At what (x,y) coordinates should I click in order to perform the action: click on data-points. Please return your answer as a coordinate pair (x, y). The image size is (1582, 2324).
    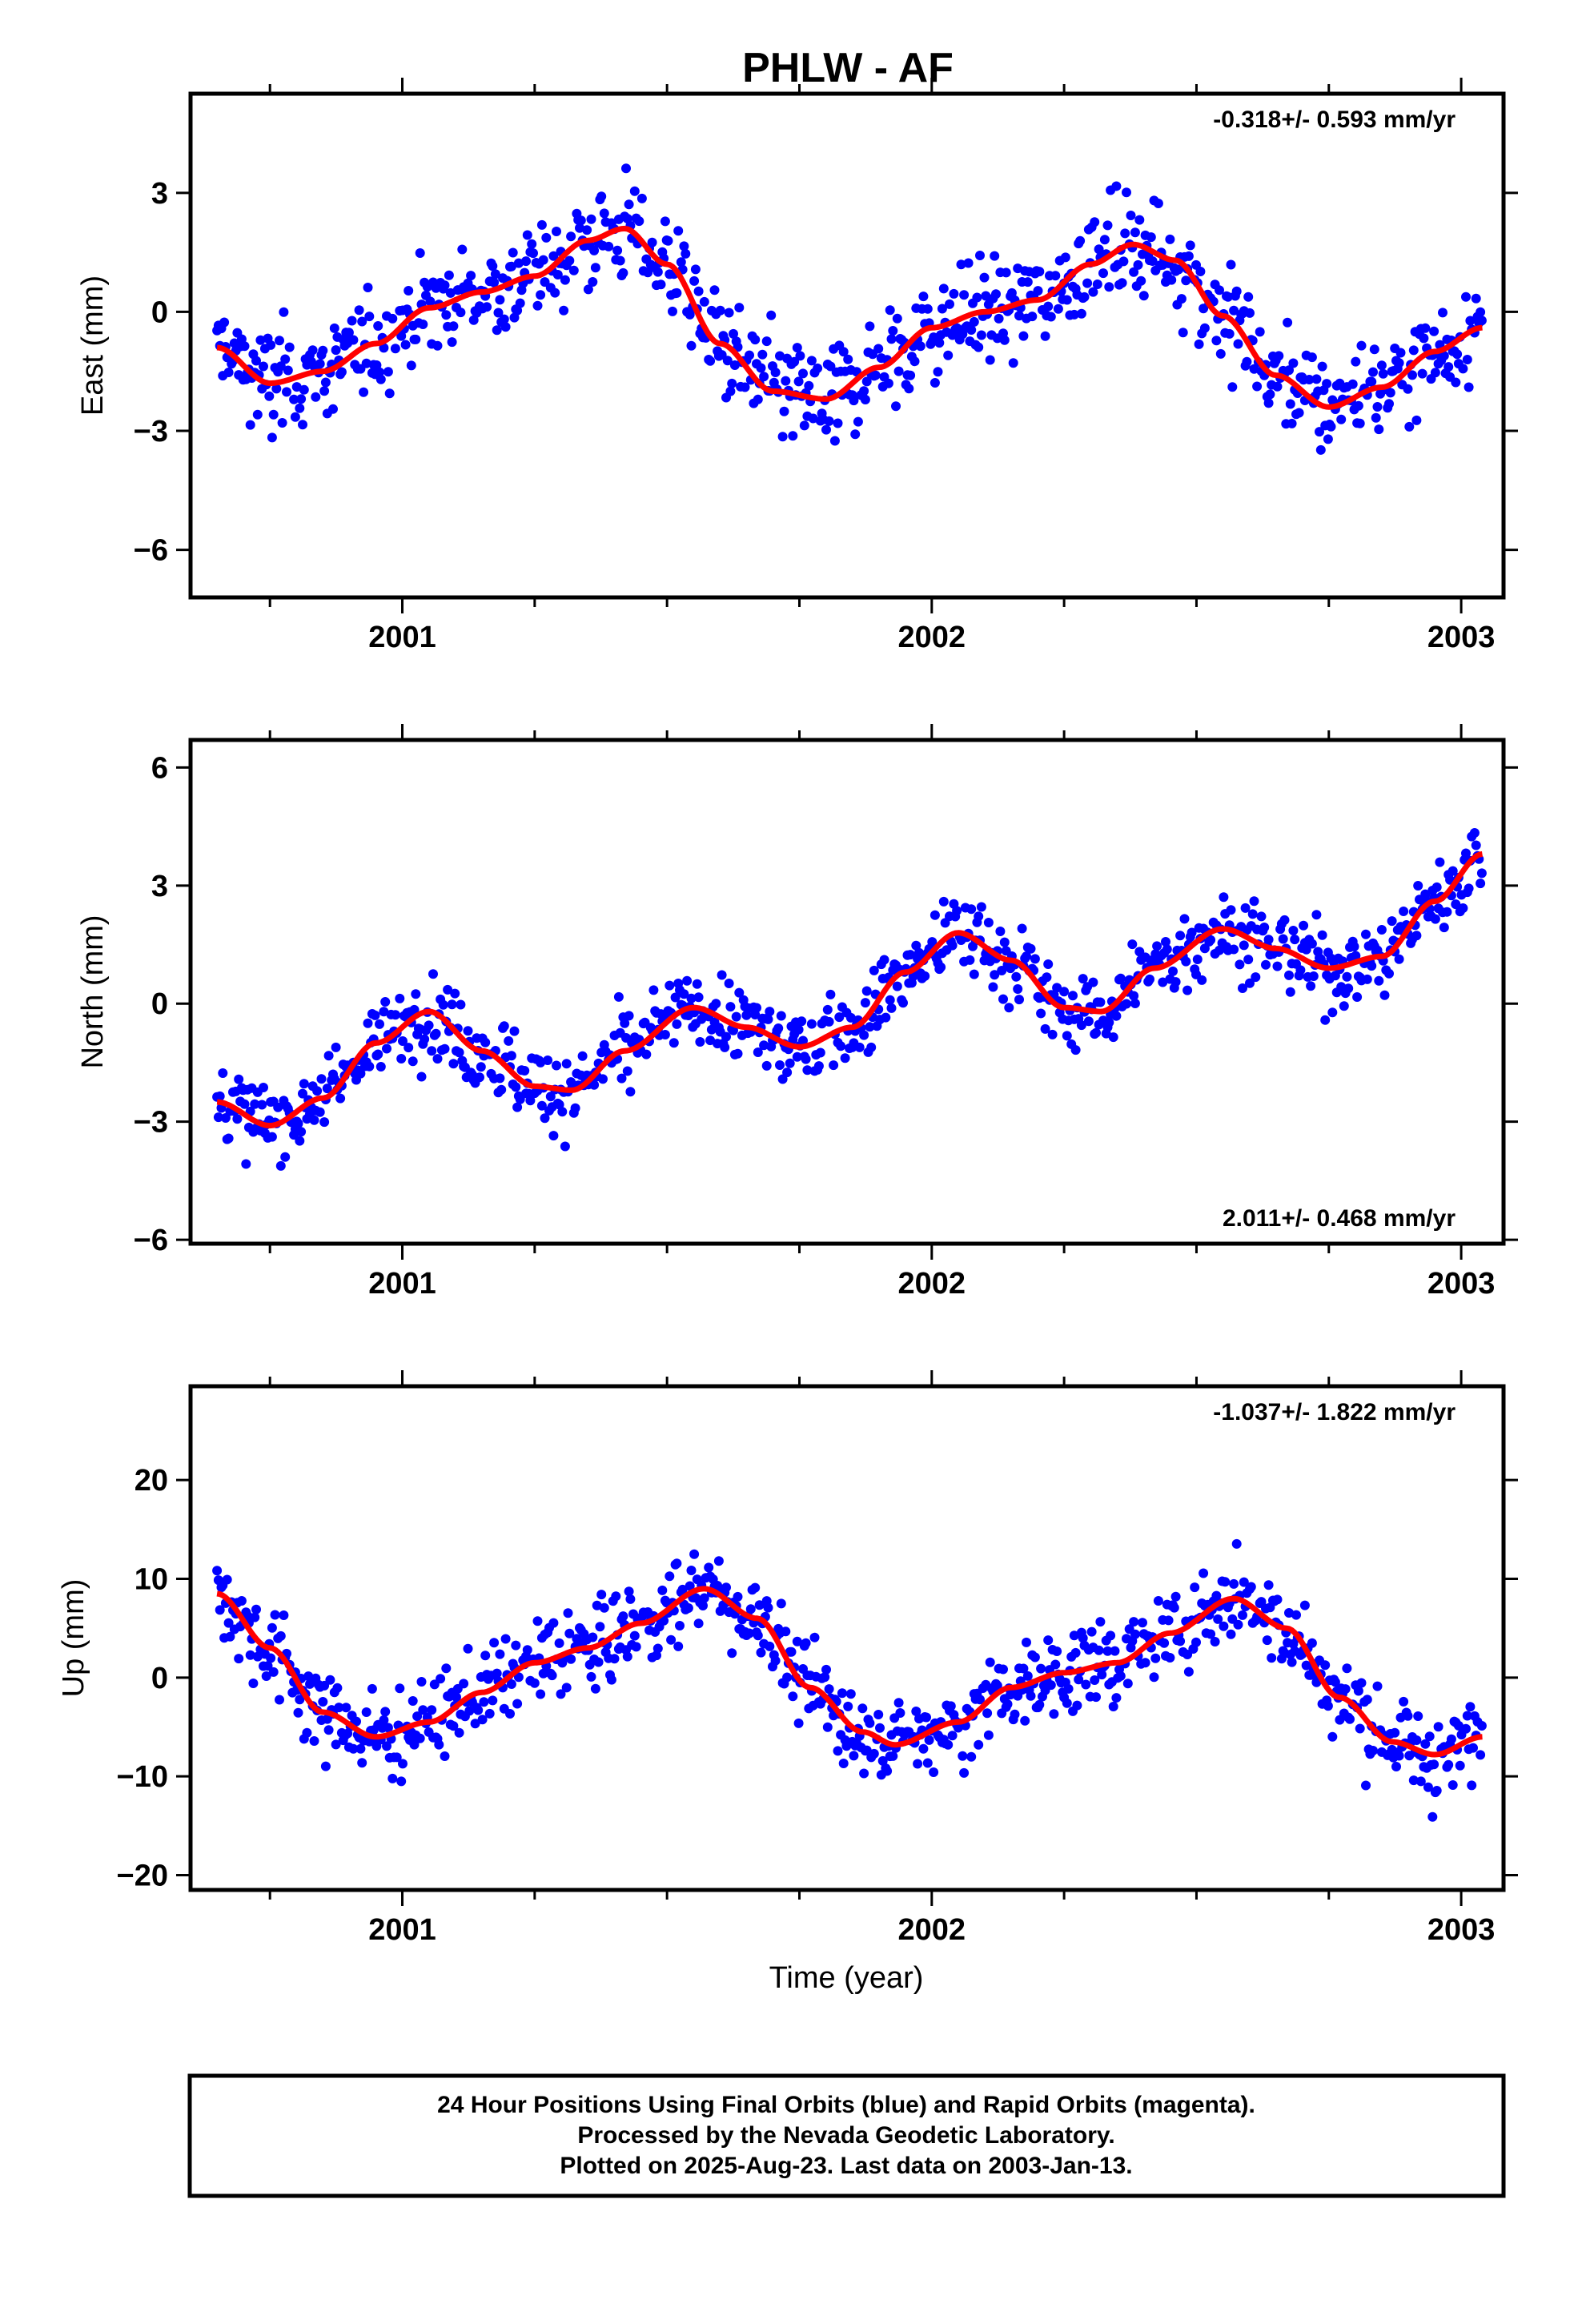
    Looking at the image, I should click on (849, 309).